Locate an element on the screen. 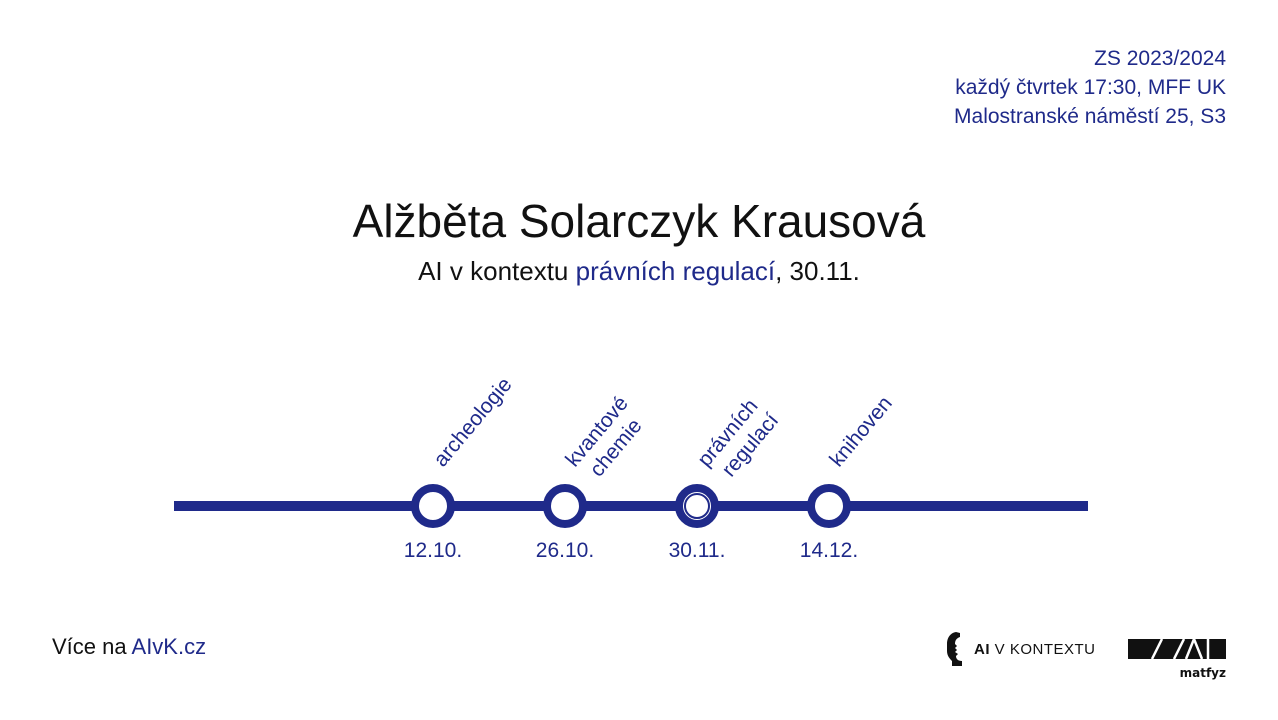  location-text: Malostranské náměstí 25, S3 is located at coordinates (1090, 116).